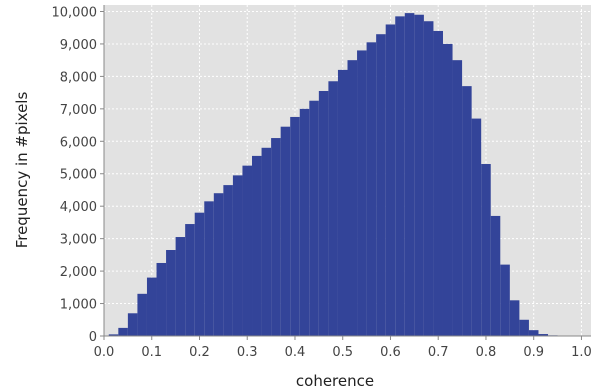  I want to click on x-tick-label: 0.4, so click(295, 352).